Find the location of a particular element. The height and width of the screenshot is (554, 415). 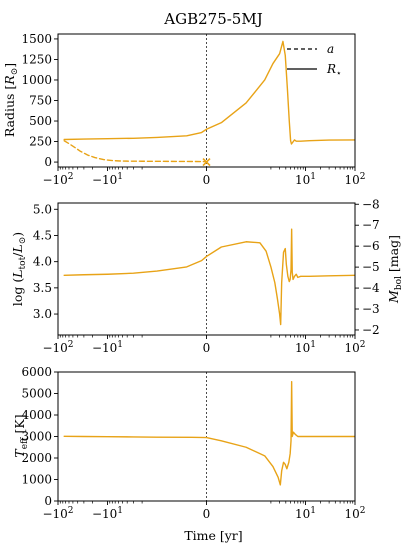

panel0-xtick-label-0: −102 is located at coordinates (57, 179).